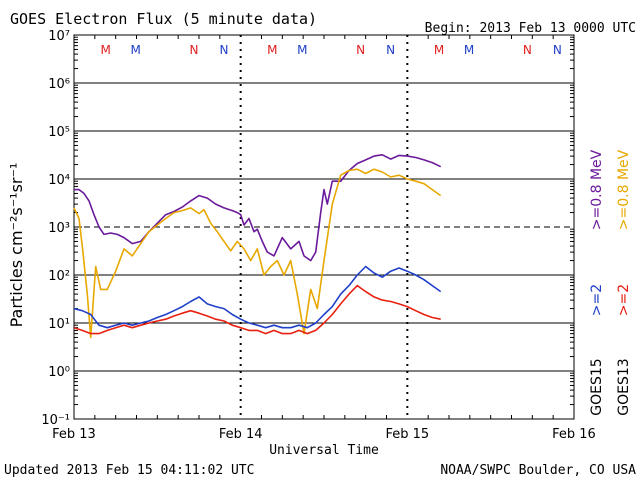  Describe the element at coordinates (59, 36) in the screenshot. I see `y-tick-label: 10⁷` at that location.